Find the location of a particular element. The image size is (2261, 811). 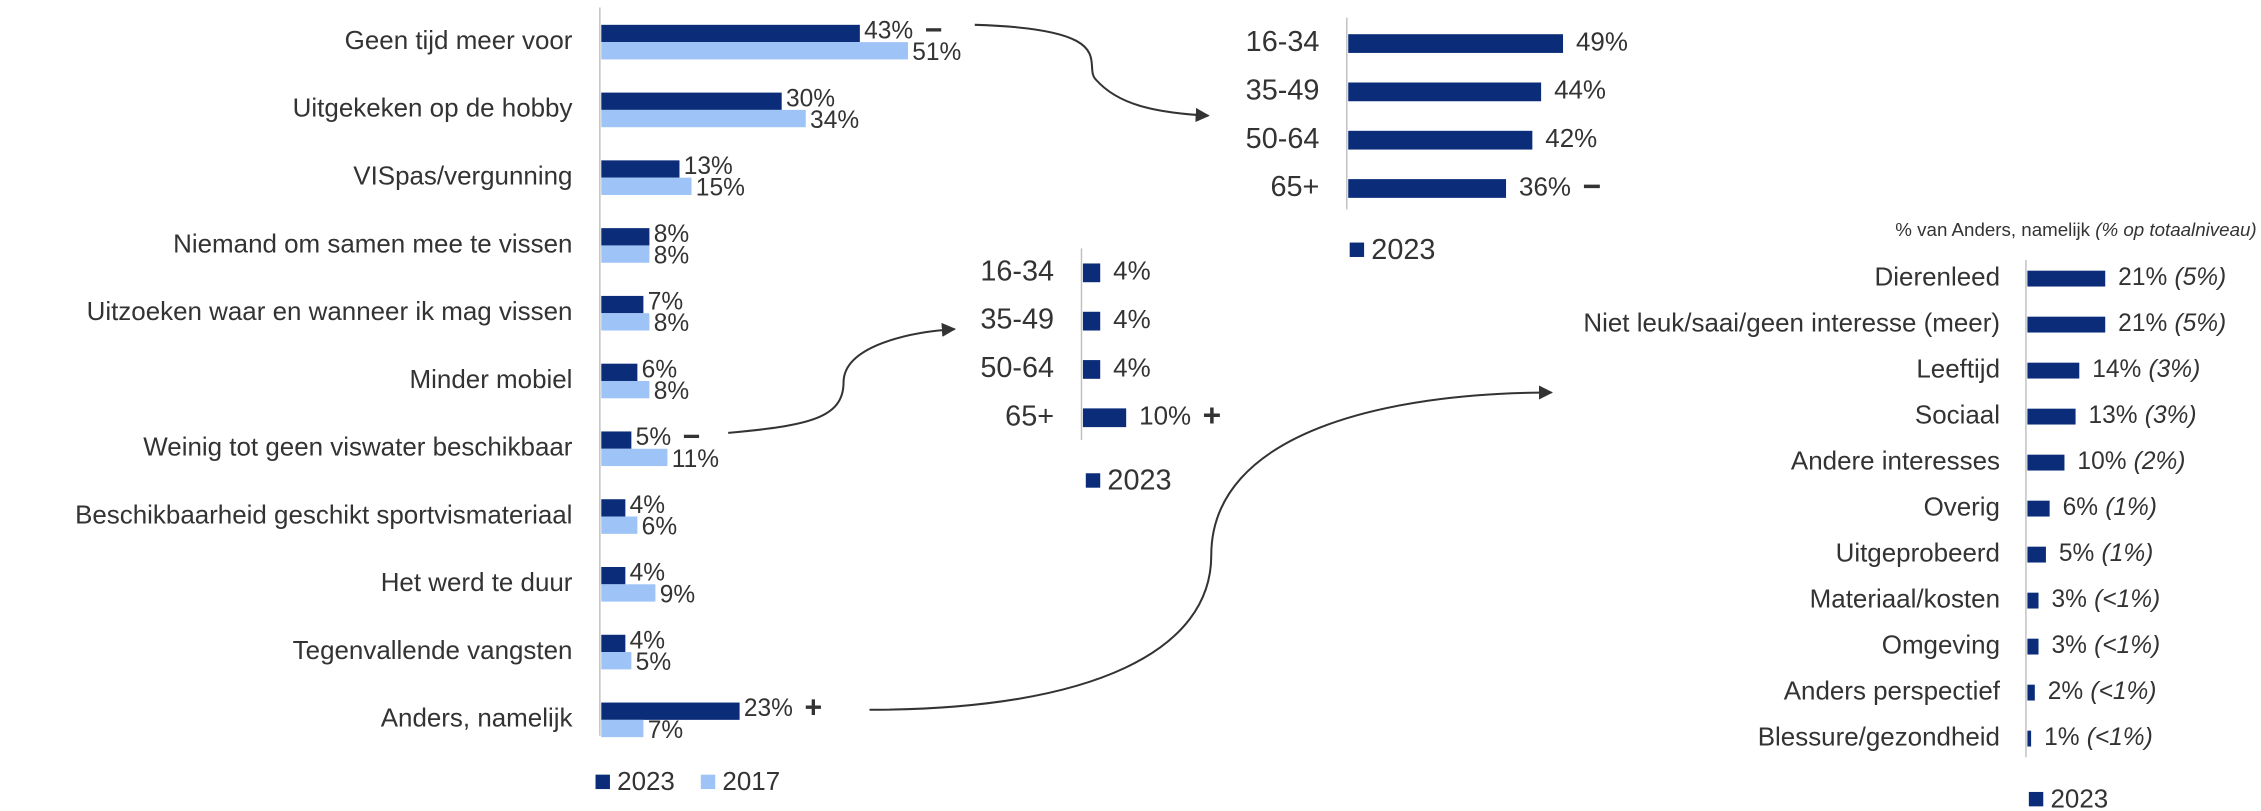

category-label: Sociaal is located at coordinates (1957, 415).